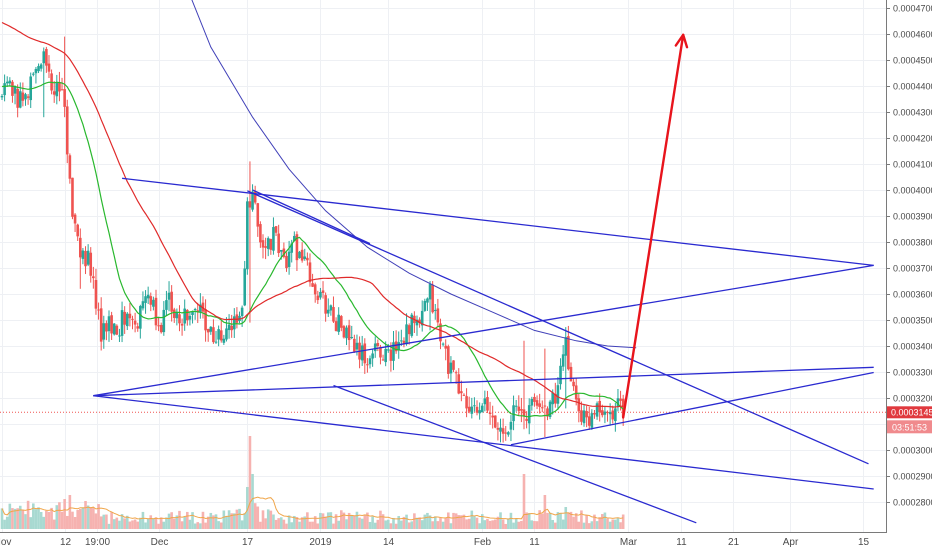 The height and width of the screenshot is (550, 932). I want to click on last-price-tag: 0.0003145 03:51:53, so click(909, 420).